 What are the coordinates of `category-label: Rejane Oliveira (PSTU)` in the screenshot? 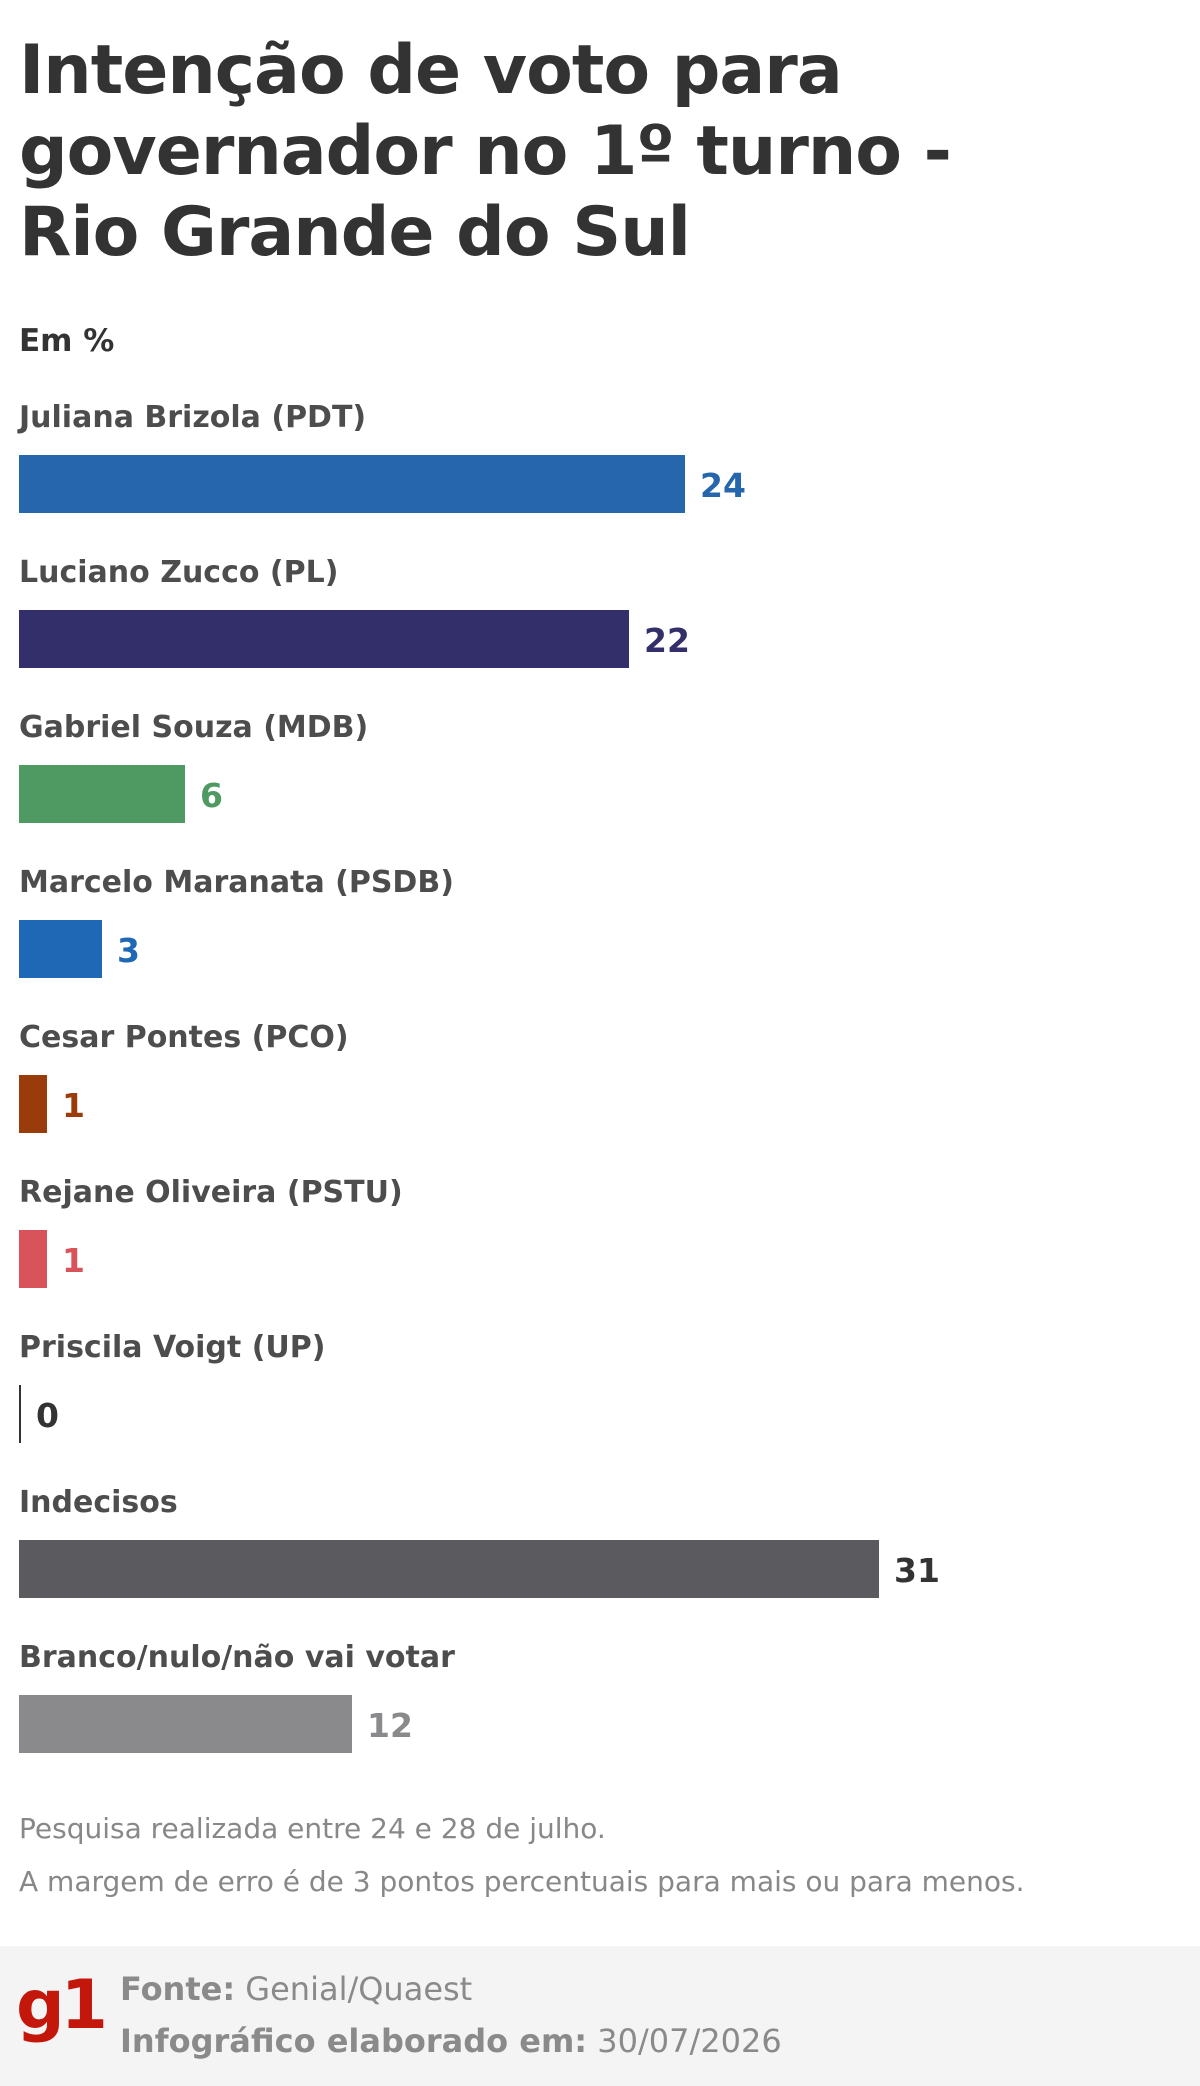 It's located at (211, 1192).